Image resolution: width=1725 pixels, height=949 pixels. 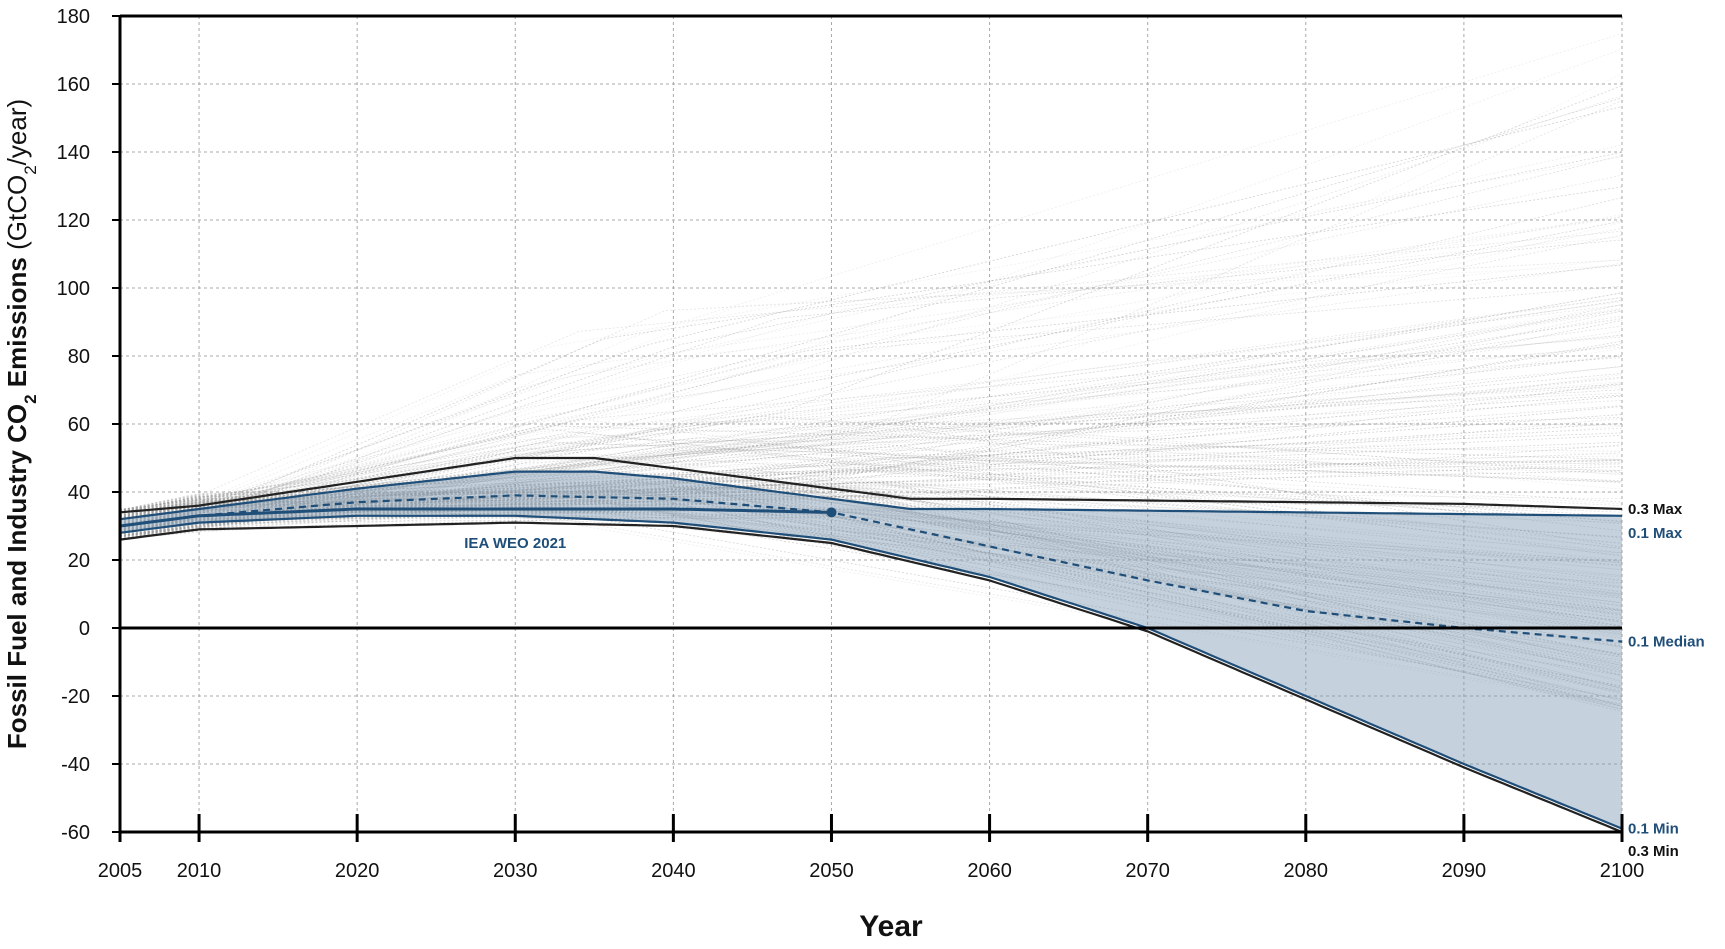 What do you see at coordinates (989, 871) in the screenshot?
I see `x-tick-label: 2060` at bounding box center [989, 871].